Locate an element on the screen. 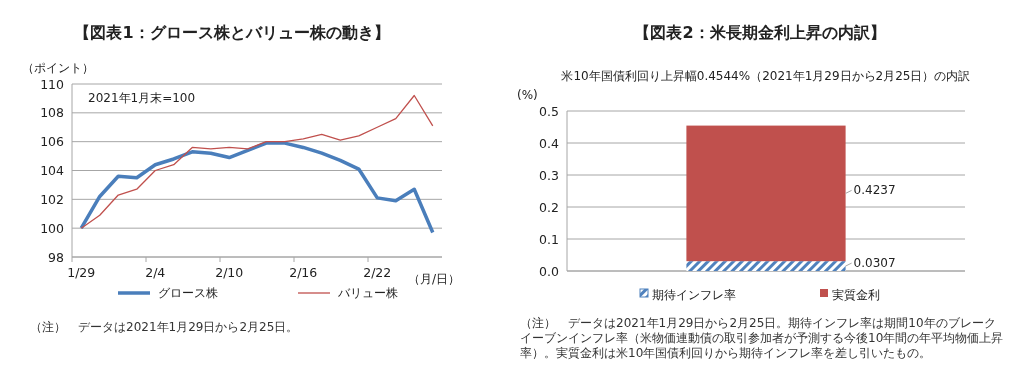  y-axis-title: (%) is located at coordinates (527, 95).